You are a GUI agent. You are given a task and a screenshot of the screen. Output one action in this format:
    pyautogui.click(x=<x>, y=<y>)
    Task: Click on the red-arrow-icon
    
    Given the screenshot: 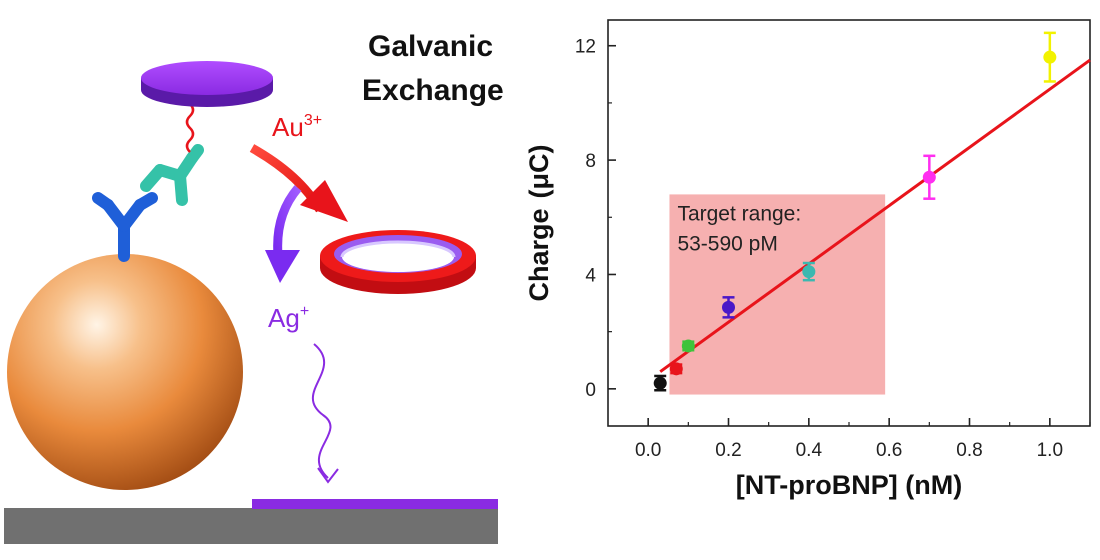 What is the action you would take?
    pyautogui.click(x=298, y=183)
    